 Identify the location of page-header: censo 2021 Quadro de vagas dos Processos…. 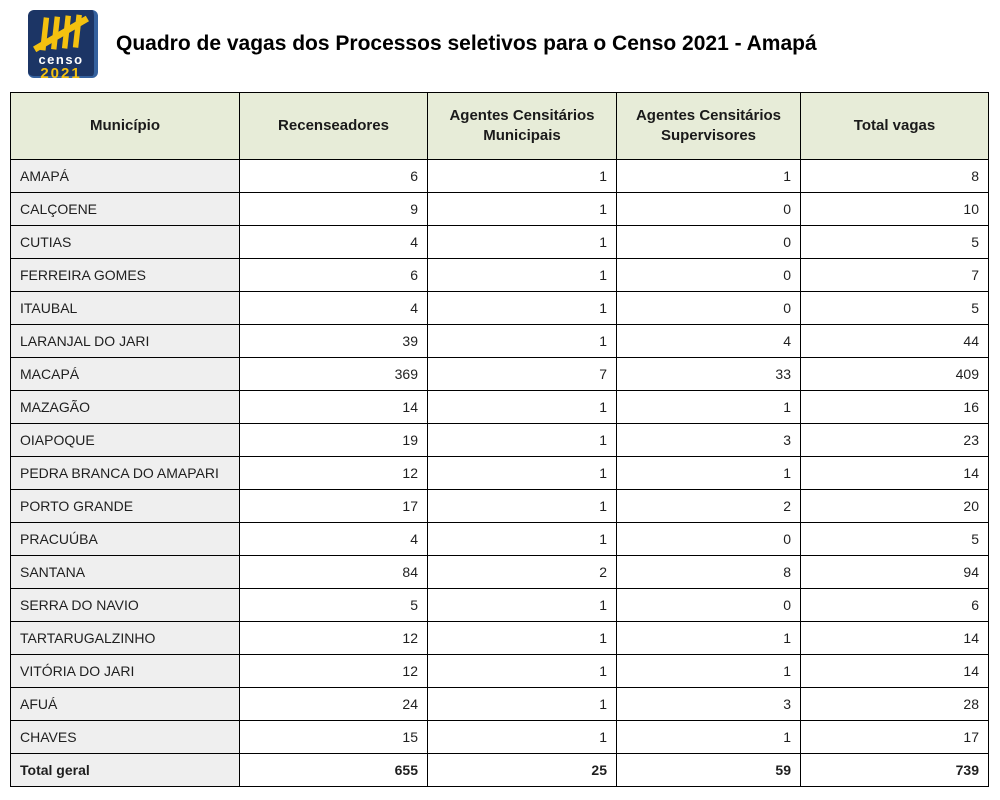
(500, 41).